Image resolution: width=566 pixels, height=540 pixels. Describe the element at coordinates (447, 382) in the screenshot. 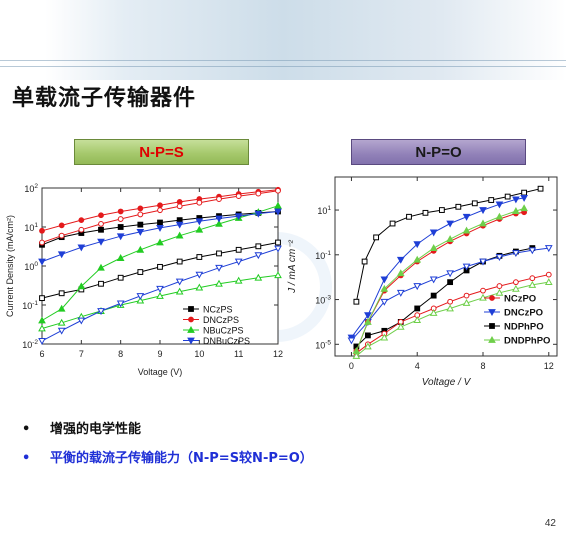

I see `x-axis-label: Voltage / V` at that location.